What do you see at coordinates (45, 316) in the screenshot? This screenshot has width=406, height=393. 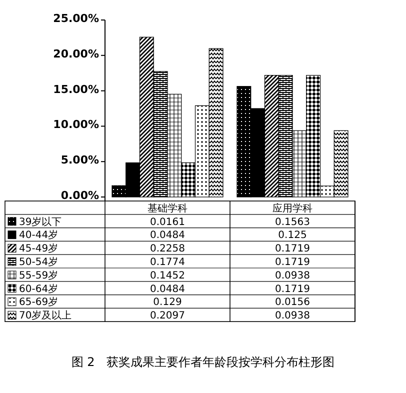 I see `legend-label: 70岁及以上` at bounding box center [45, 316].